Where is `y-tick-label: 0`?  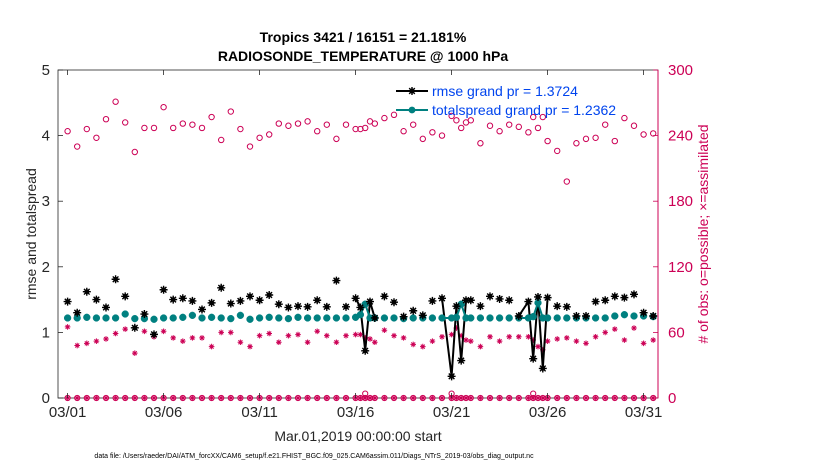
y-tick-label: 0 is located at coordinates (46, 398).